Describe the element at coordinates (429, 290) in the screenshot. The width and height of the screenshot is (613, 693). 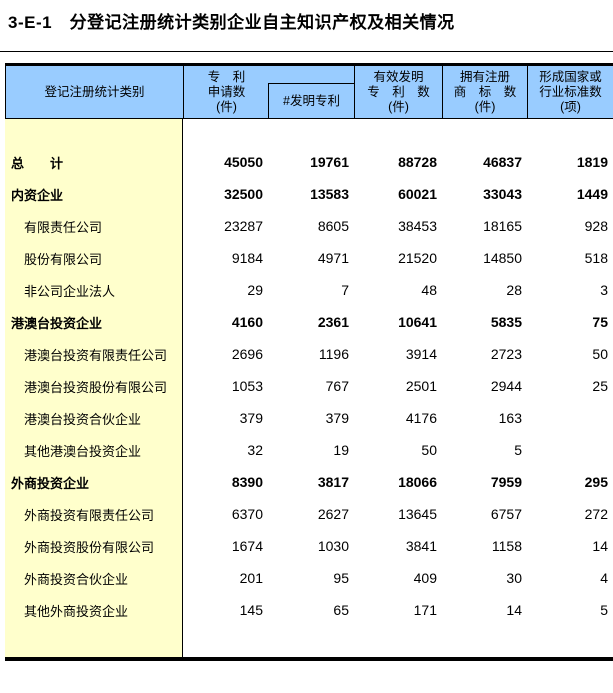
I see `cell-valid-invention-patents: 48` at that location.